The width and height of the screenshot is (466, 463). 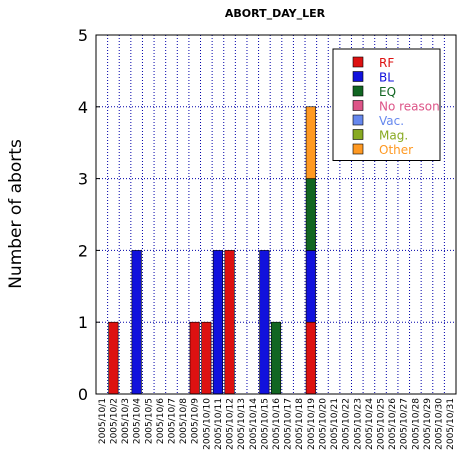 I want to click on x-tick-label: 2005/10/28, so click(x=416, y=424).